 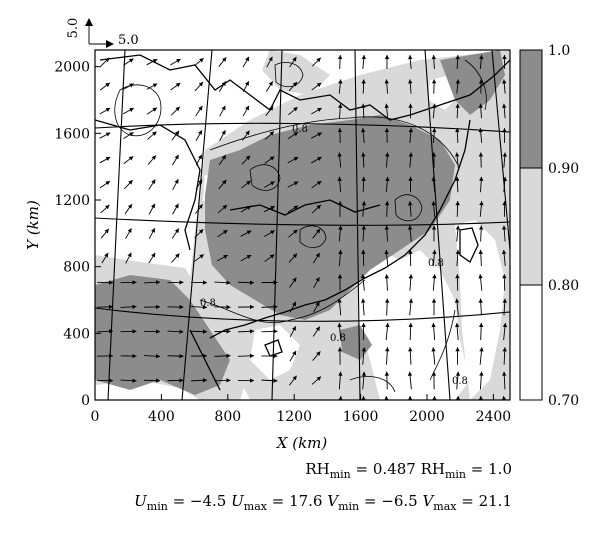 I want to click on colorbar-label: 0.70, so click(x=563, y=401).